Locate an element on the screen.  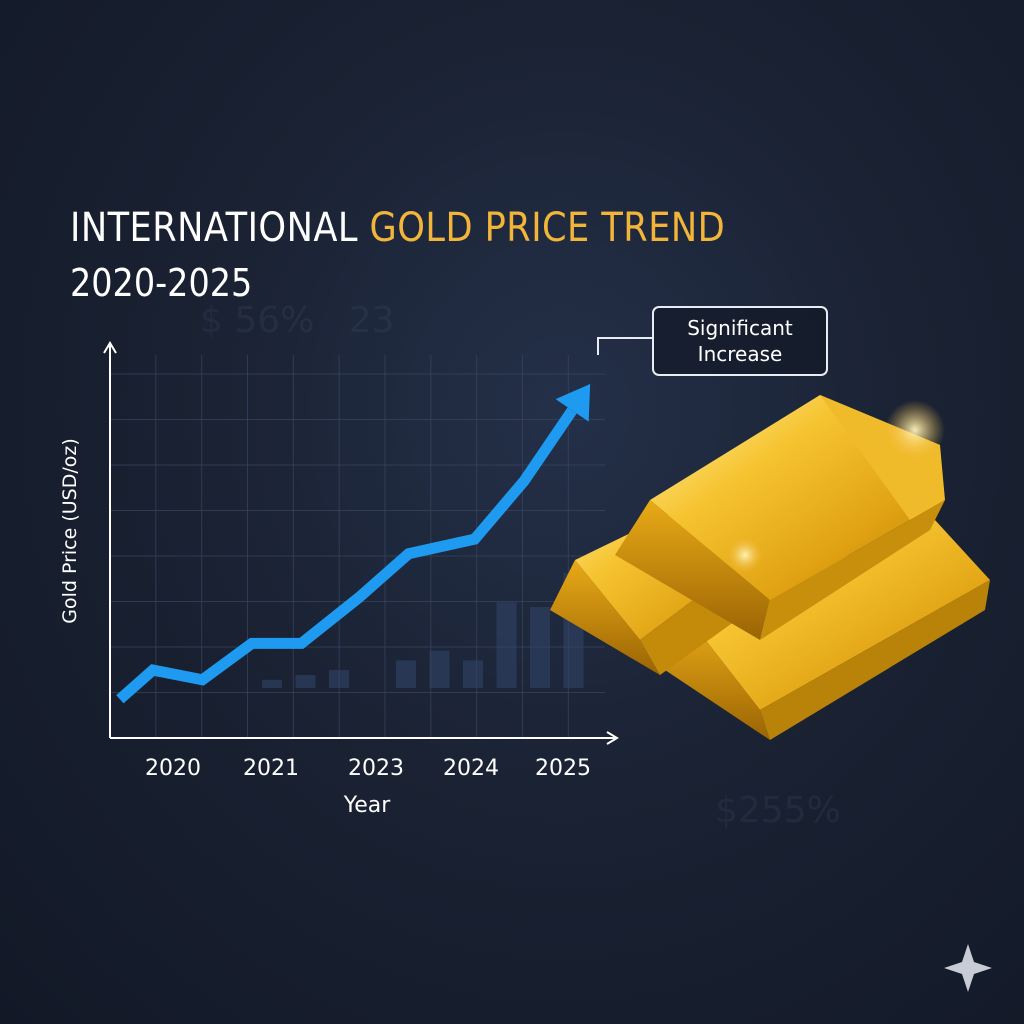
sparkle-icon is located at coordinates (968, 968).